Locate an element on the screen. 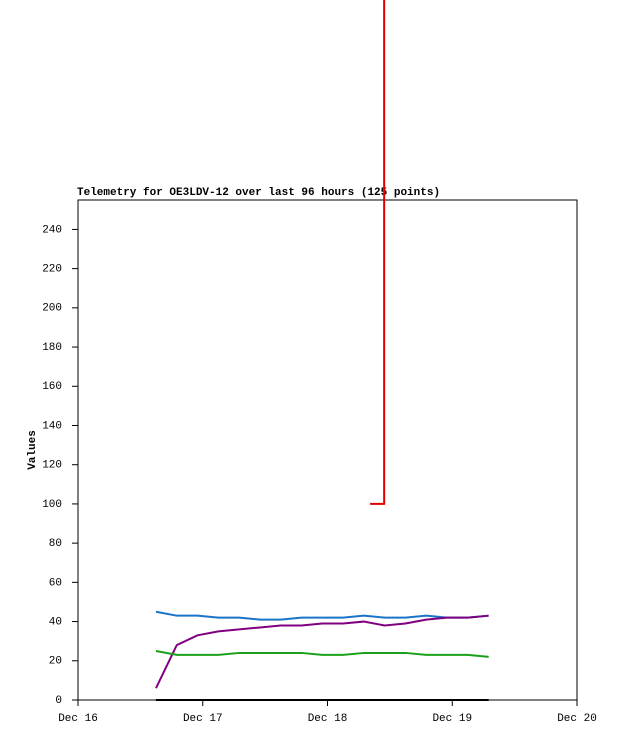  x-tick-label: Dec 18 is located at coordinates (328, 719).